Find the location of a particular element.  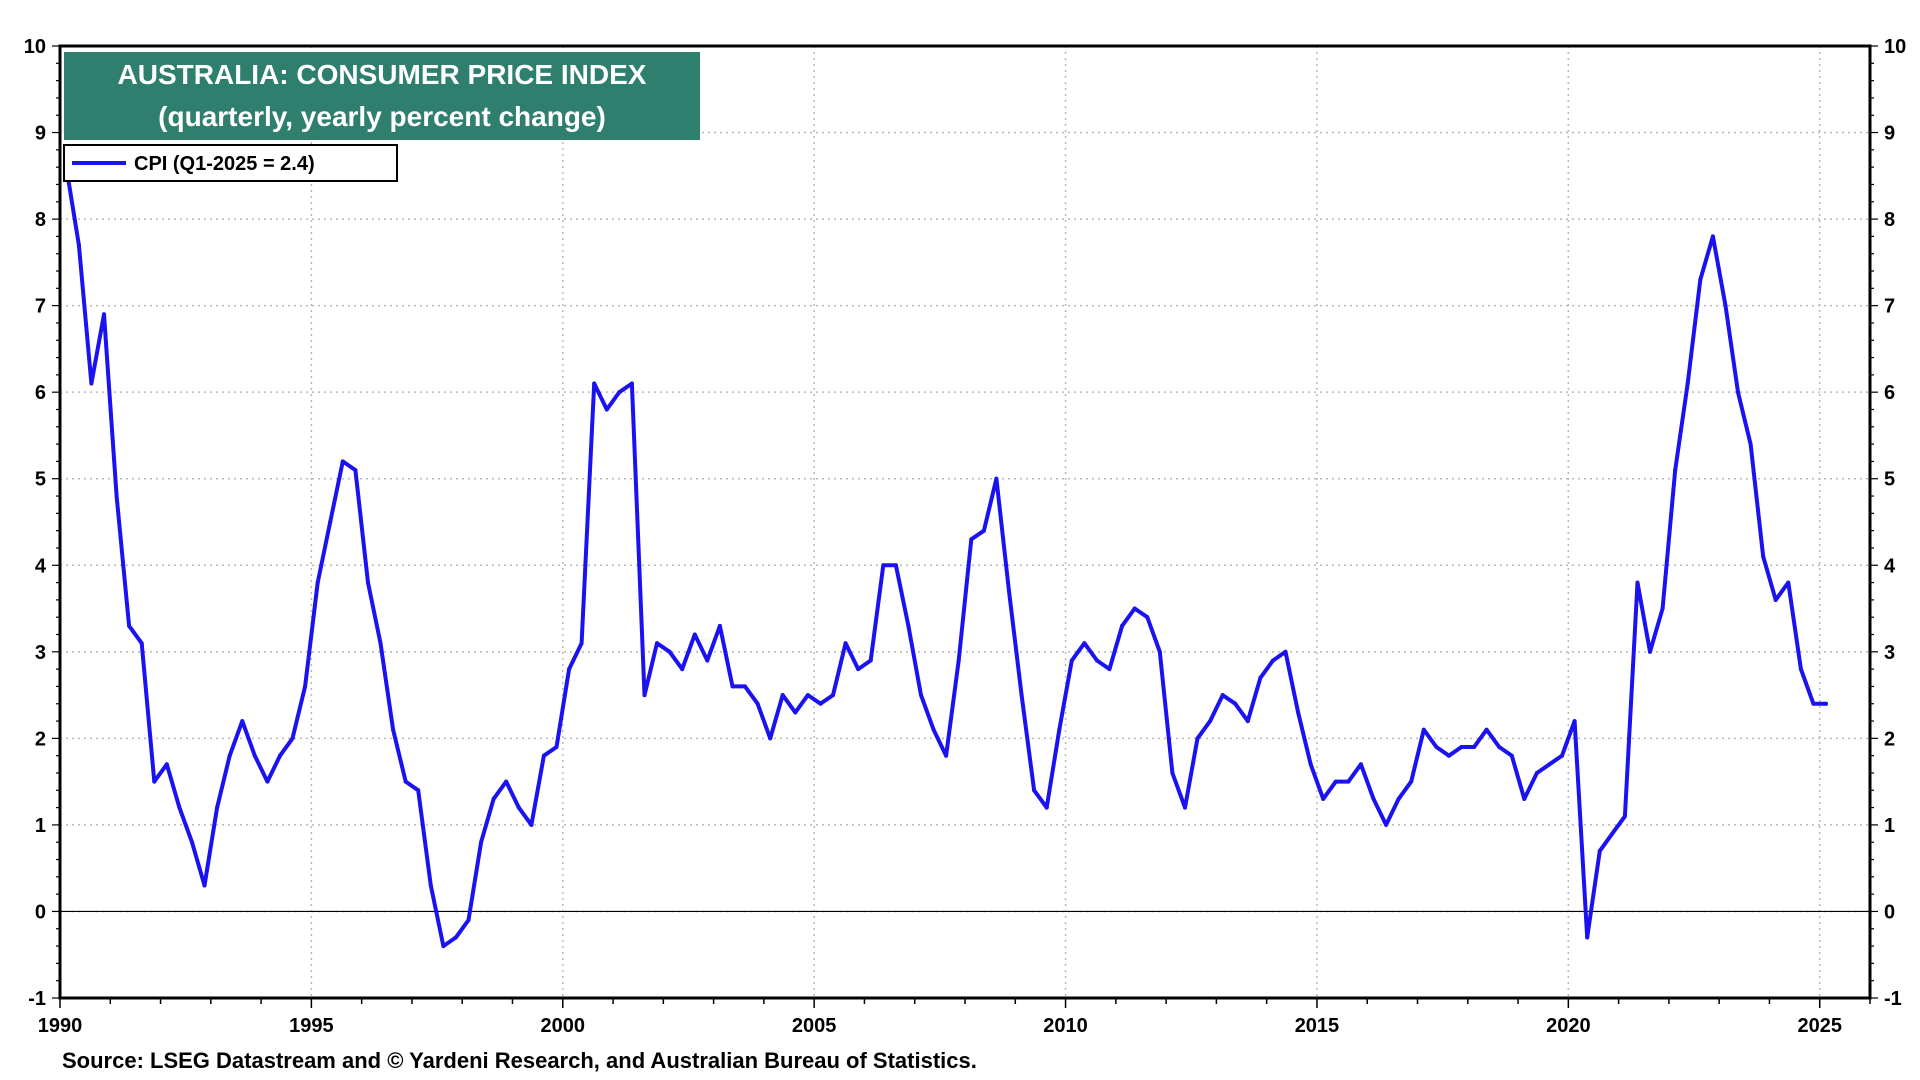

x-tick-label: 2015 is located at coordinates (1317, 1026).